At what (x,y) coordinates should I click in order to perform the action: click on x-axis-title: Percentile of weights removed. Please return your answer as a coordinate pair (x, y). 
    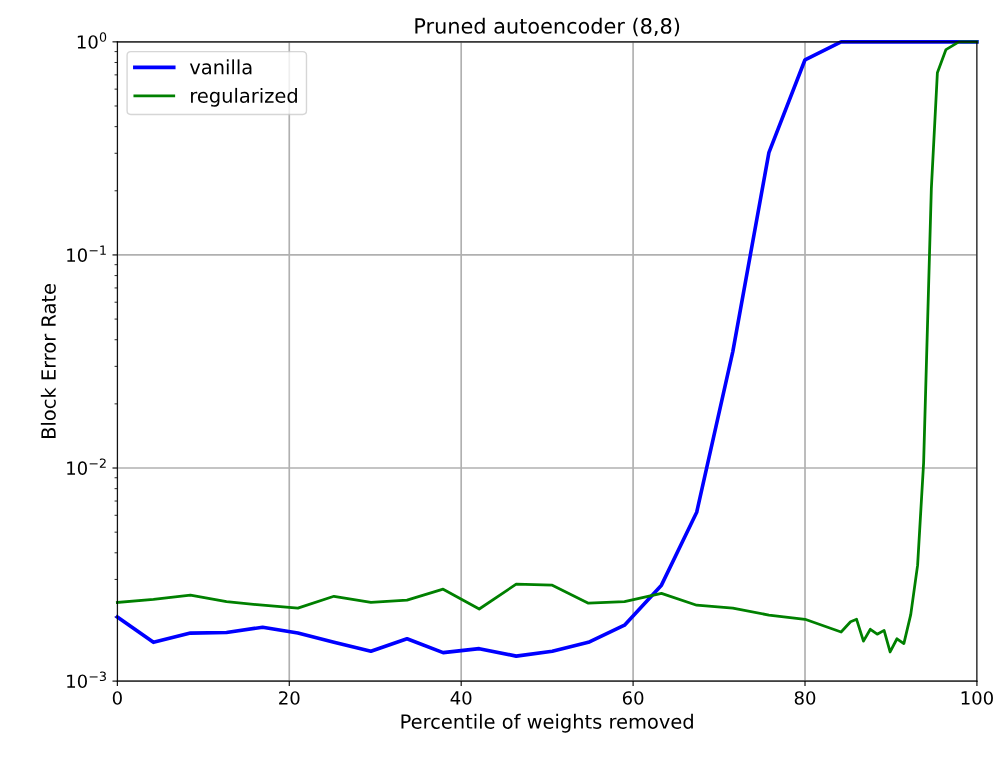
    Looking at the image, I should click on (547, 723).